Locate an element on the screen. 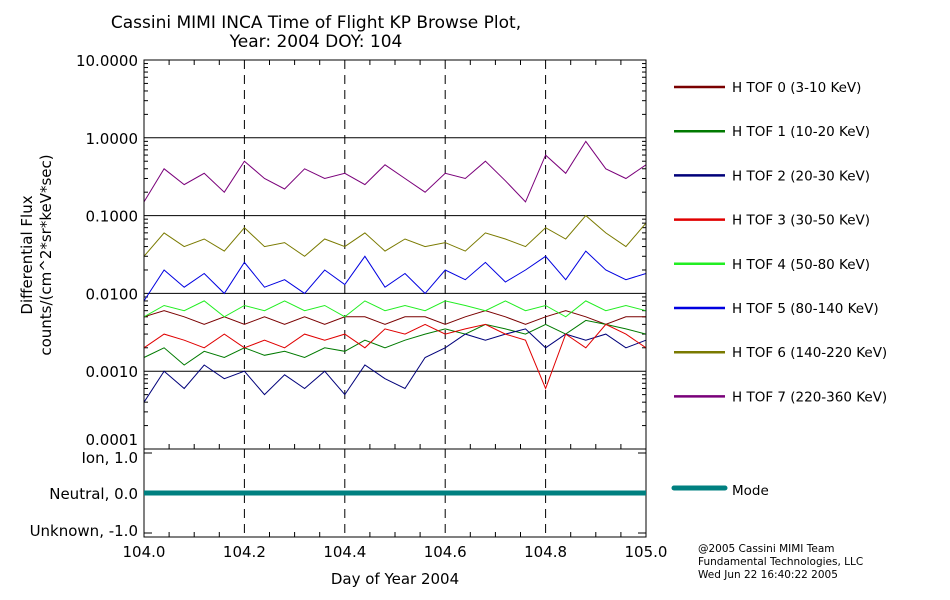 The height and width of the screenshot is (600, 950). x-tick-label: 104.6 is located at coordinates (445, 552).